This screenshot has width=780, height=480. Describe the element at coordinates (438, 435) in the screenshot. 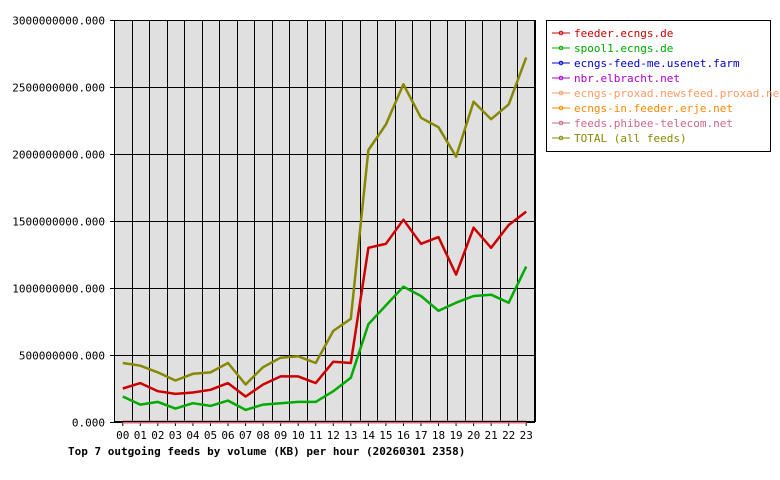

I see `x-tick-label: 18` at that location.